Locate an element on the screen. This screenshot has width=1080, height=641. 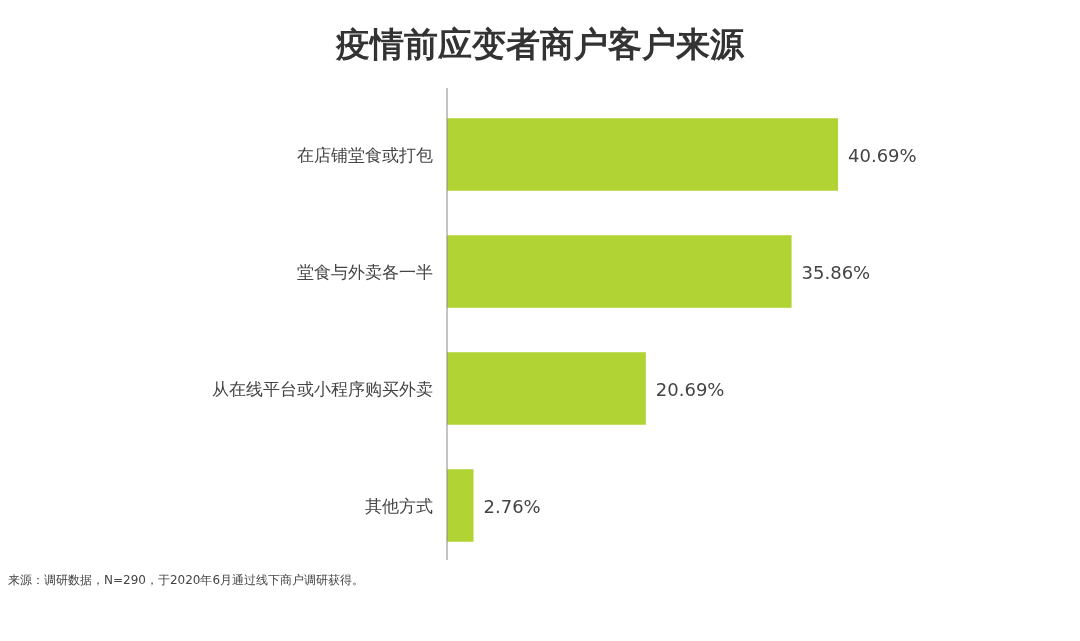
data-label: 35.86% is located at coordinates (836, 272).